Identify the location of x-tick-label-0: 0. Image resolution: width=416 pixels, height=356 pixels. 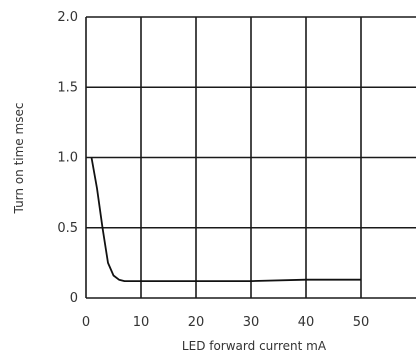
(86, 322).